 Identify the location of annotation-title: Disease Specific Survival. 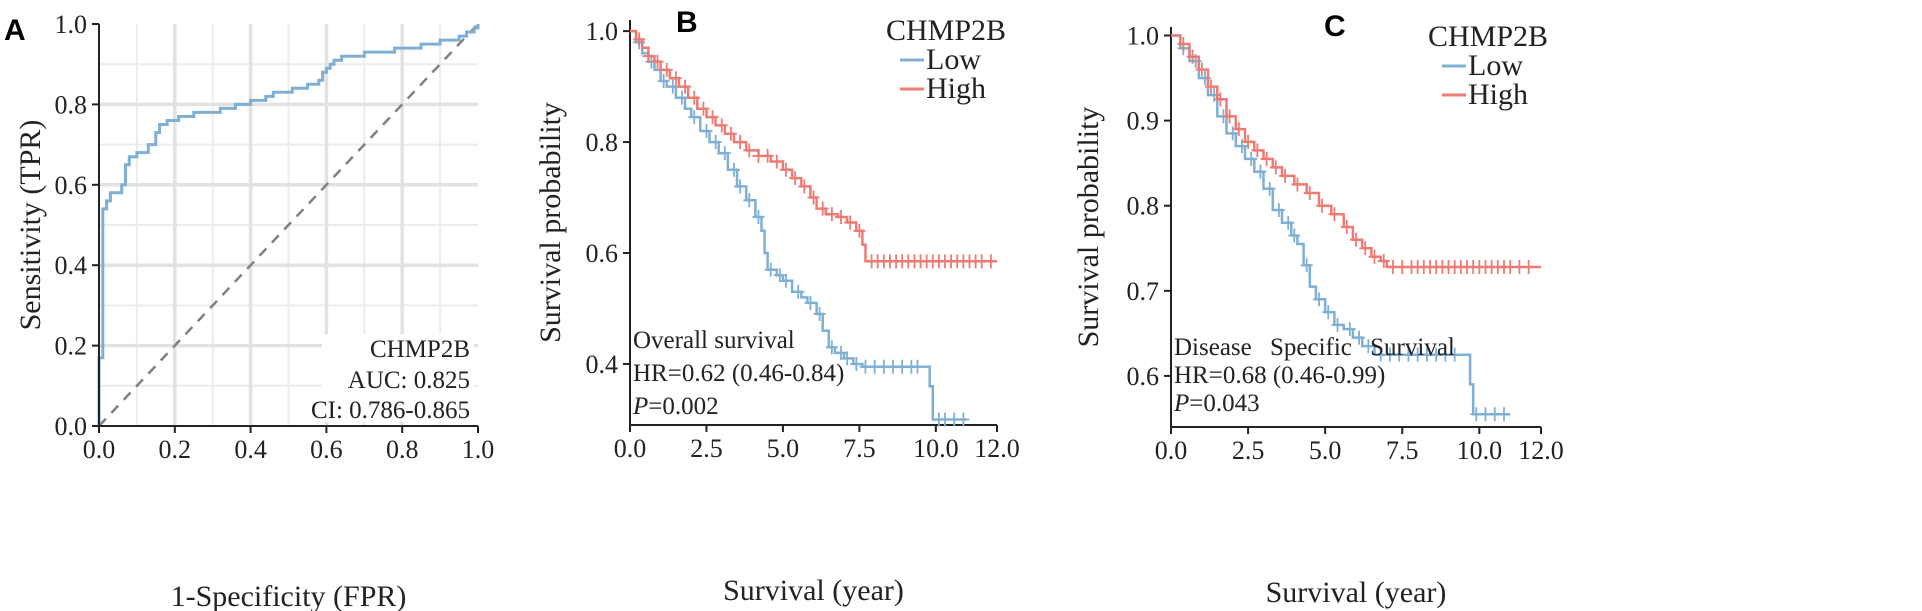
(1314, 347).